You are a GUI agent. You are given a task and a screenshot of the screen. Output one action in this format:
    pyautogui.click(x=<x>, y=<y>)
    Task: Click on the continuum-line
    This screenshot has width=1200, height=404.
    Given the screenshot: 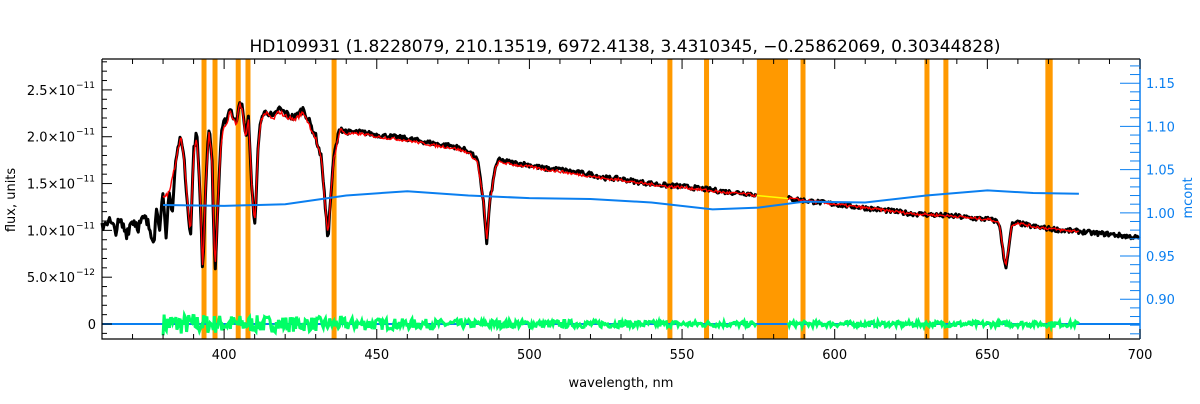 What is the action you would take?
    pyautogui.click(x=621, y=200)
    